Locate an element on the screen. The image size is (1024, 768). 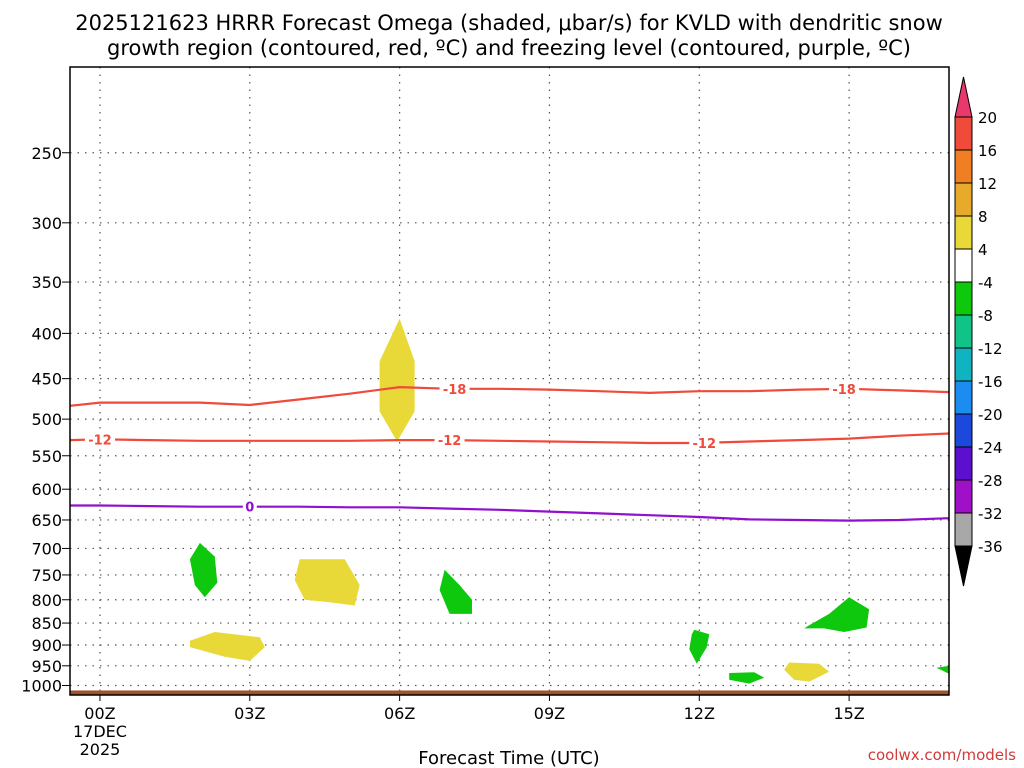
x-date-label-1: 2025 is located at coordinates (100, 749).